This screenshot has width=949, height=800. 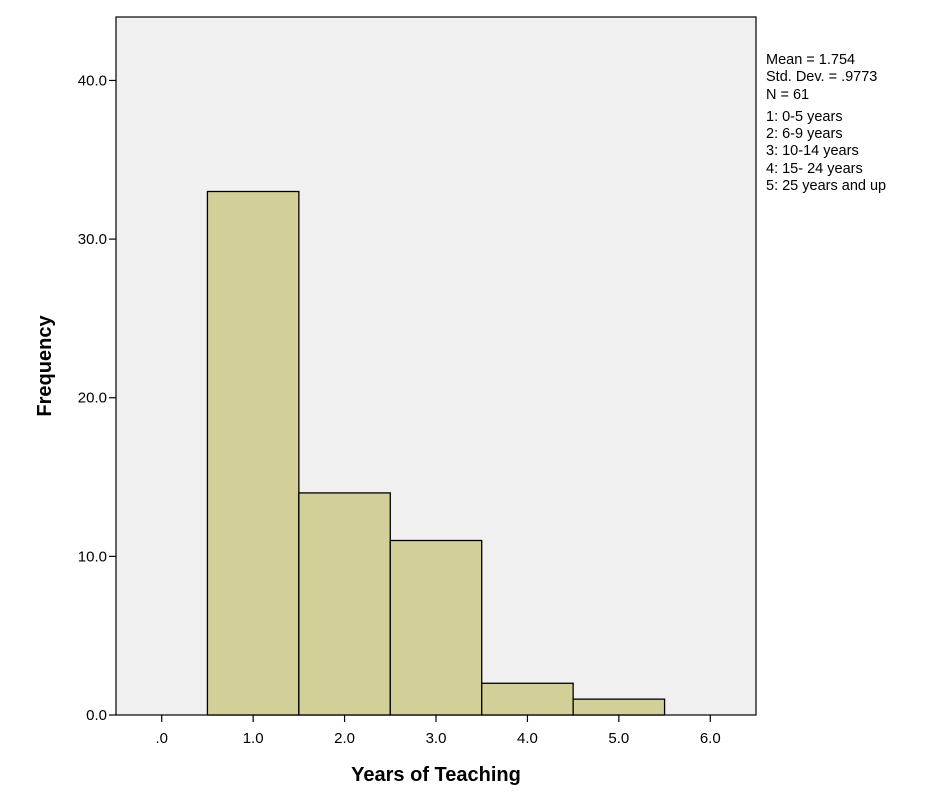 What do you see at coordinates (618, 738) in the screenshot?
I see `x-tick-label: 5.0` at bounding box center [618, 738].